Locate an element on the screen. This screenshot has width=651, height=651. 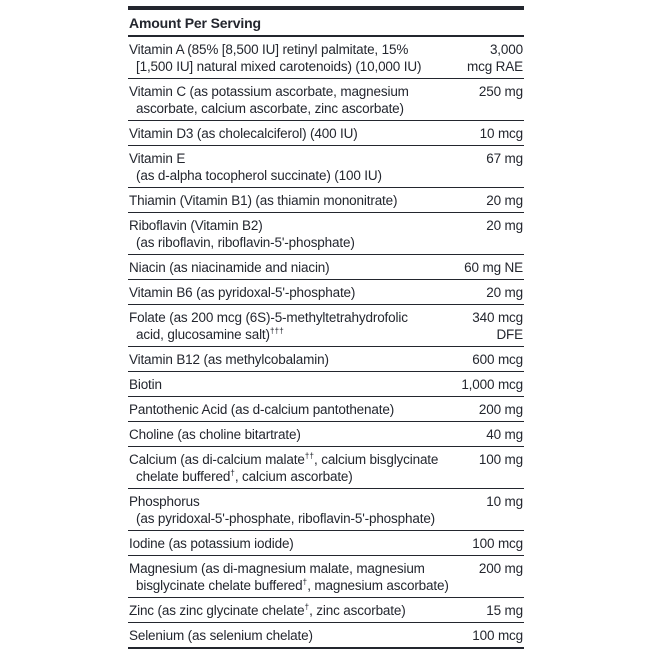
nutrient-row: Selenium (as selenium chelate) 100 mcg is located at coordinates (326, 636).